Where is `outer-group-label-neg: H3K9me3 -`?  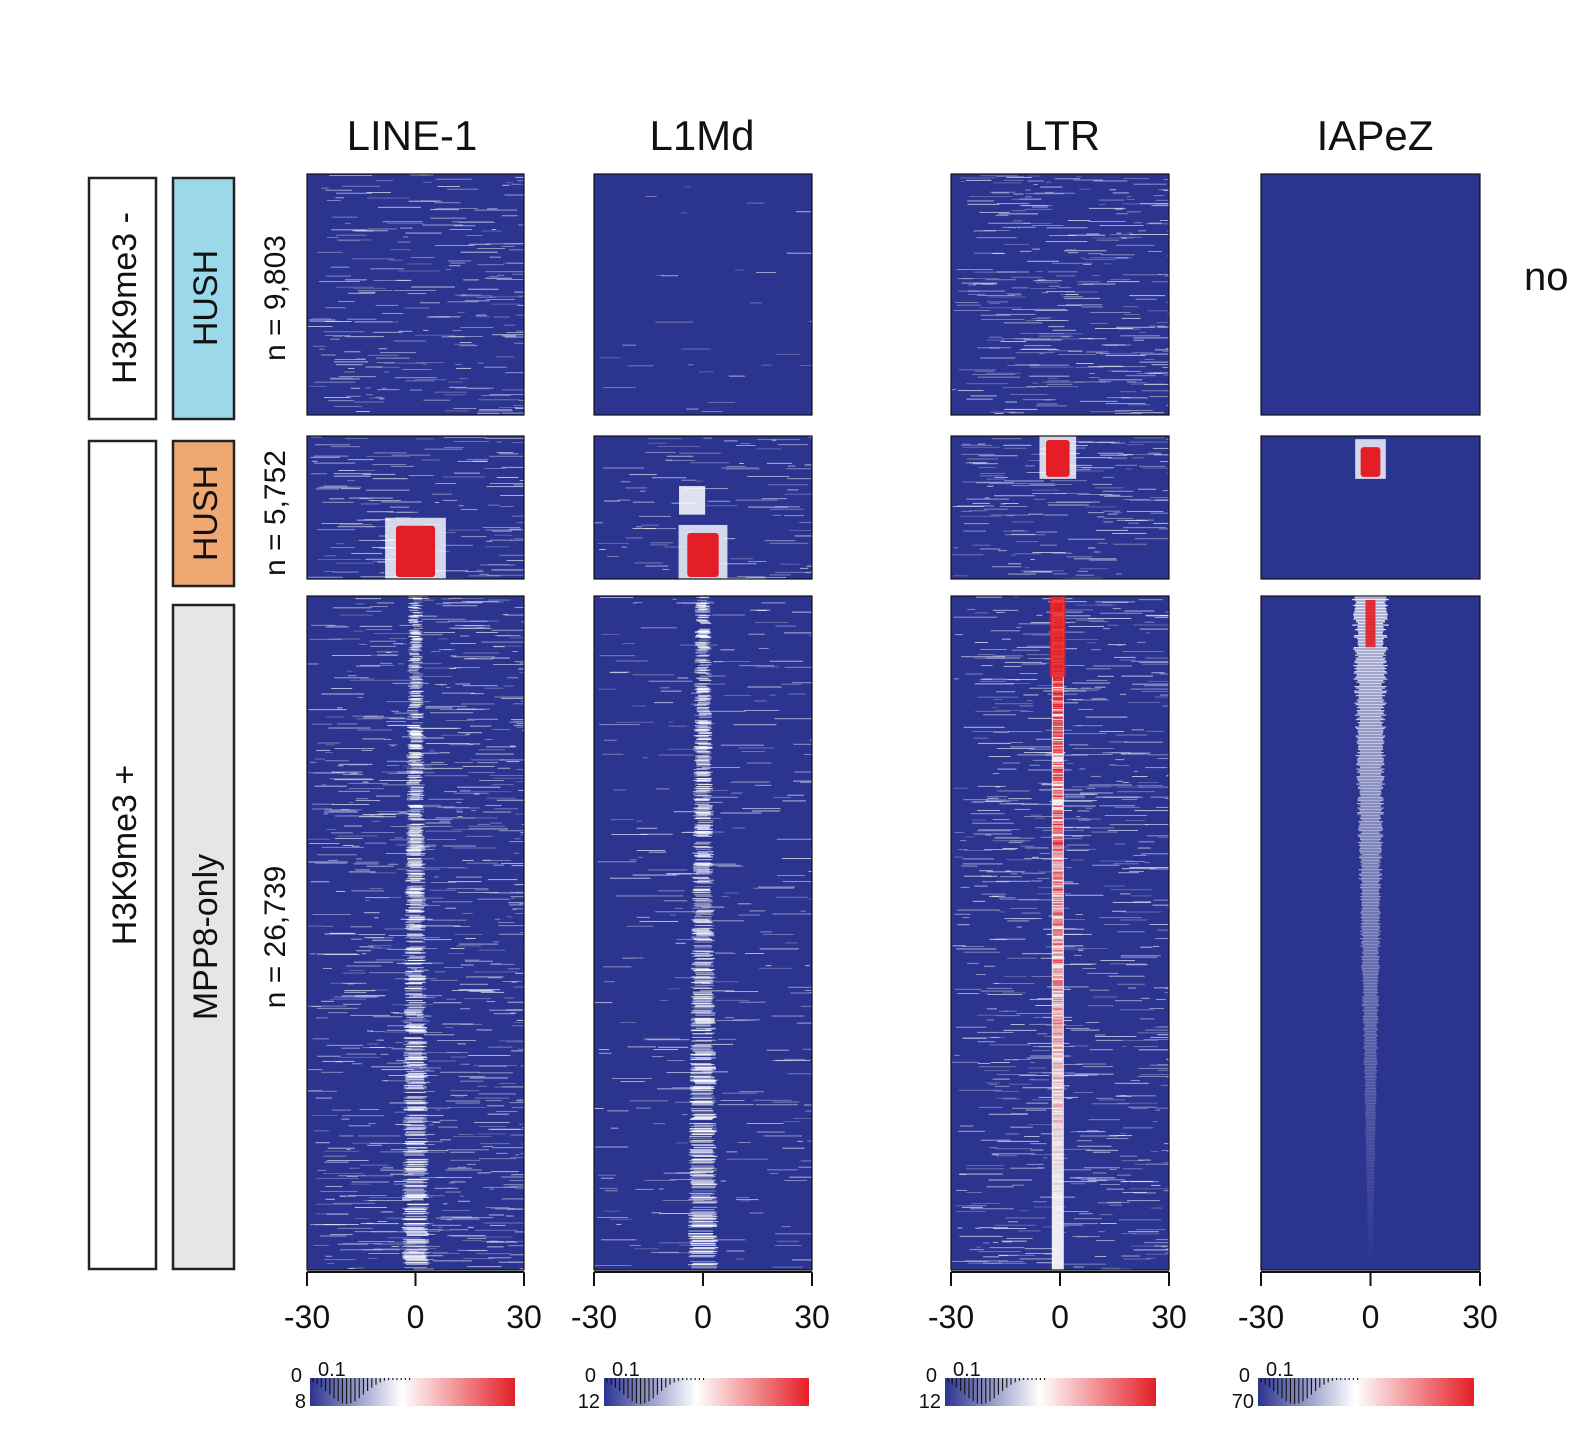
outer-group-label-neg: H3K9me3 - is located at coordinates (125, 298).